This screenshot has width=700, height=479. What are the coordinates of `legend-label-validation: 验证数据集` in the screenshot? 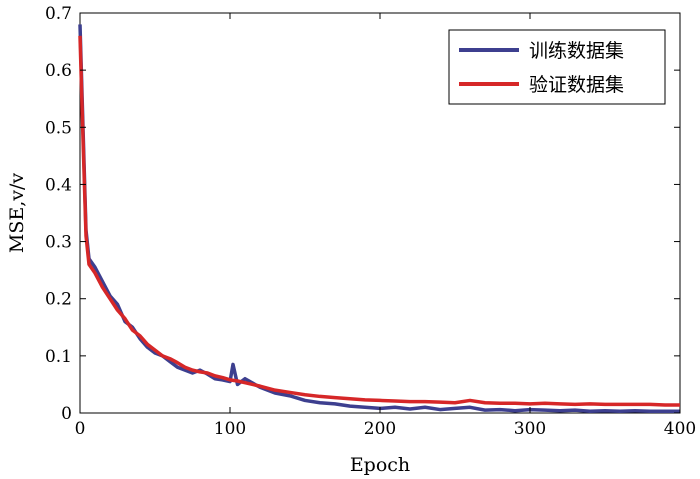 It's located at (576, 85).